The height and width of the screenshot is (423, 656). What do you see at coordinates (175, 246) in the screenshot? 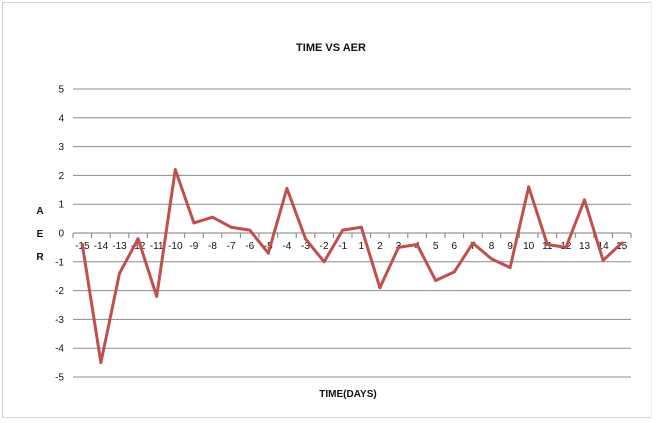
I see `x-tick-label: -10` at bounding box center [175, 246].